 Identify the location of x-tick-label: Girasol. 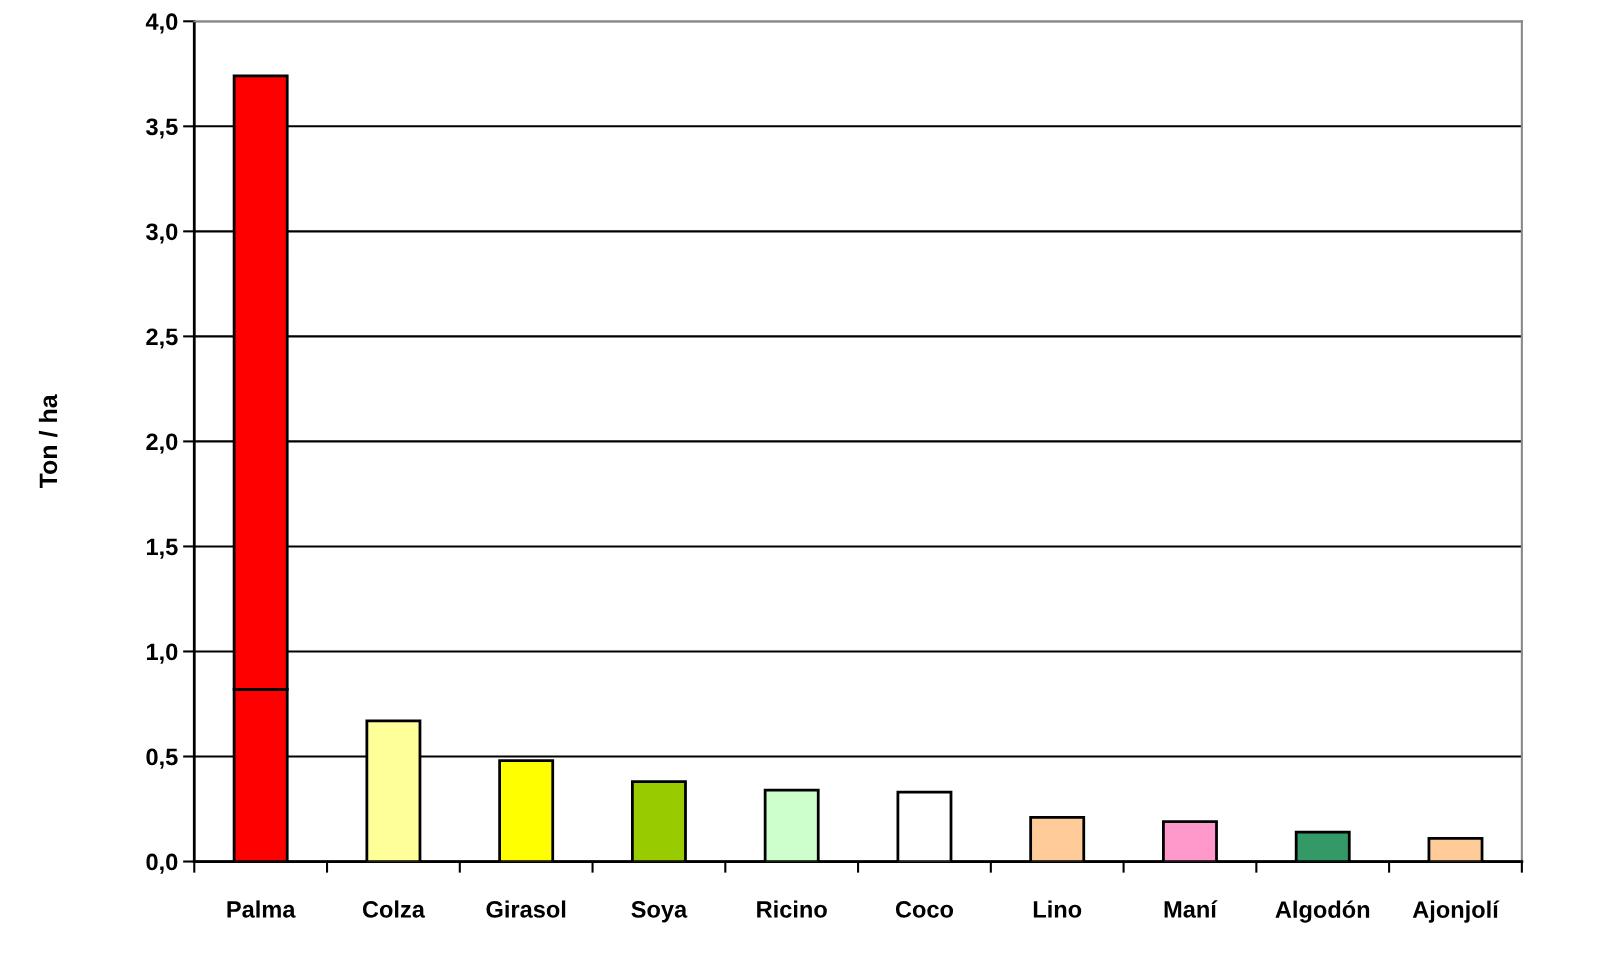
(526, 909).